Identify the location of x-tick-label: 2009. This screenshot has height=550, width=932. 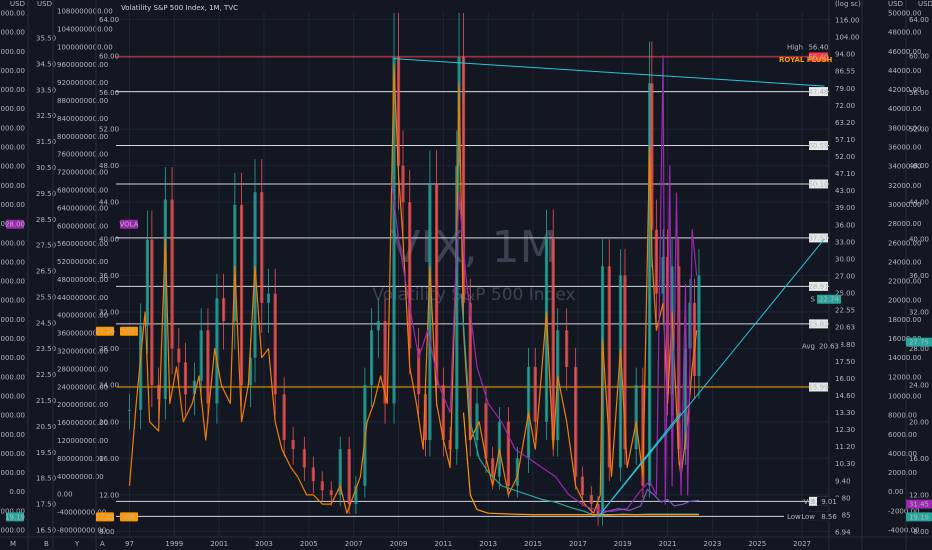
(399, 544).